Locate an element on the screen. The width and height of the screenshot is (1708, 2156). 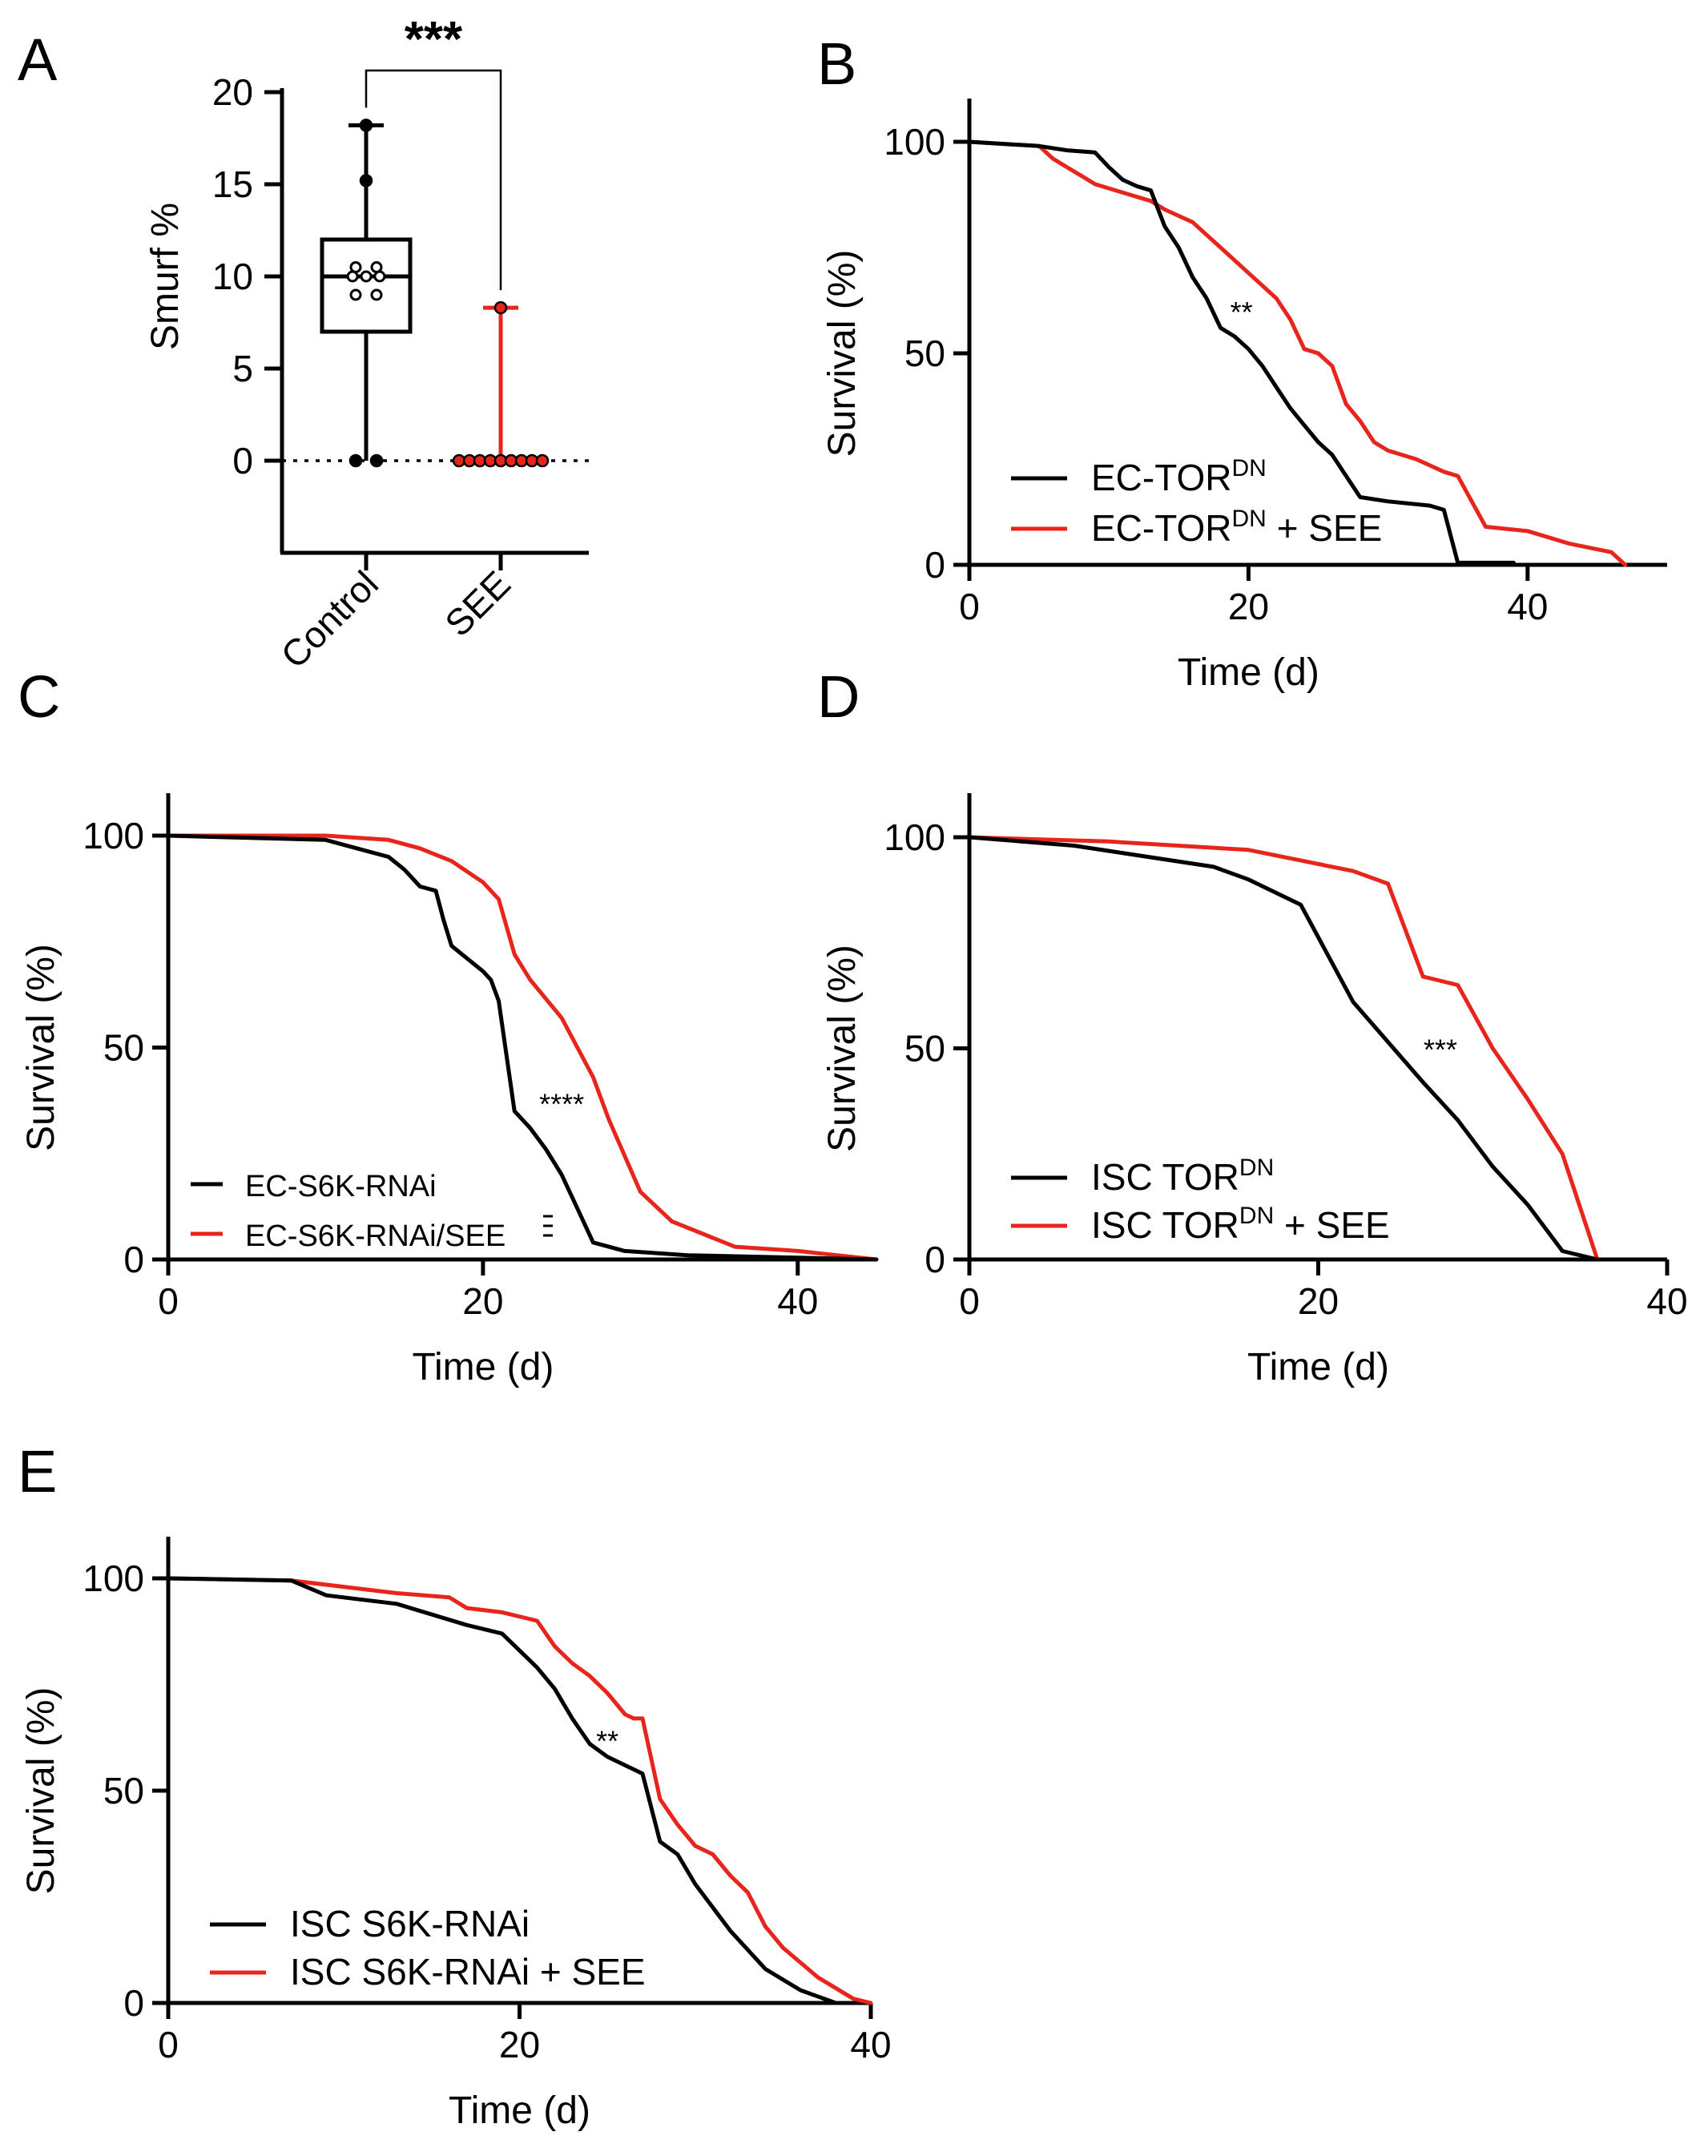
box-see is located at coordinates (501, 384).